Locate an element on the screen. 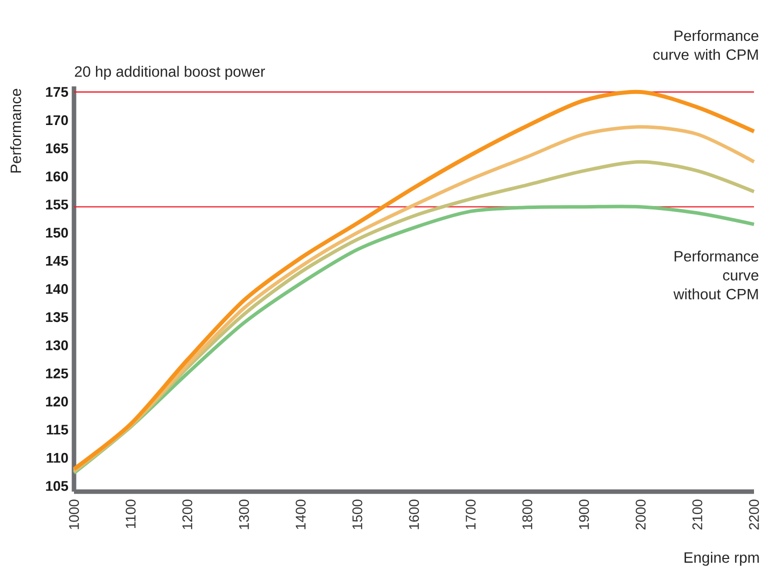  x-tick-label: 1400 is located at coordinates (301, 515).